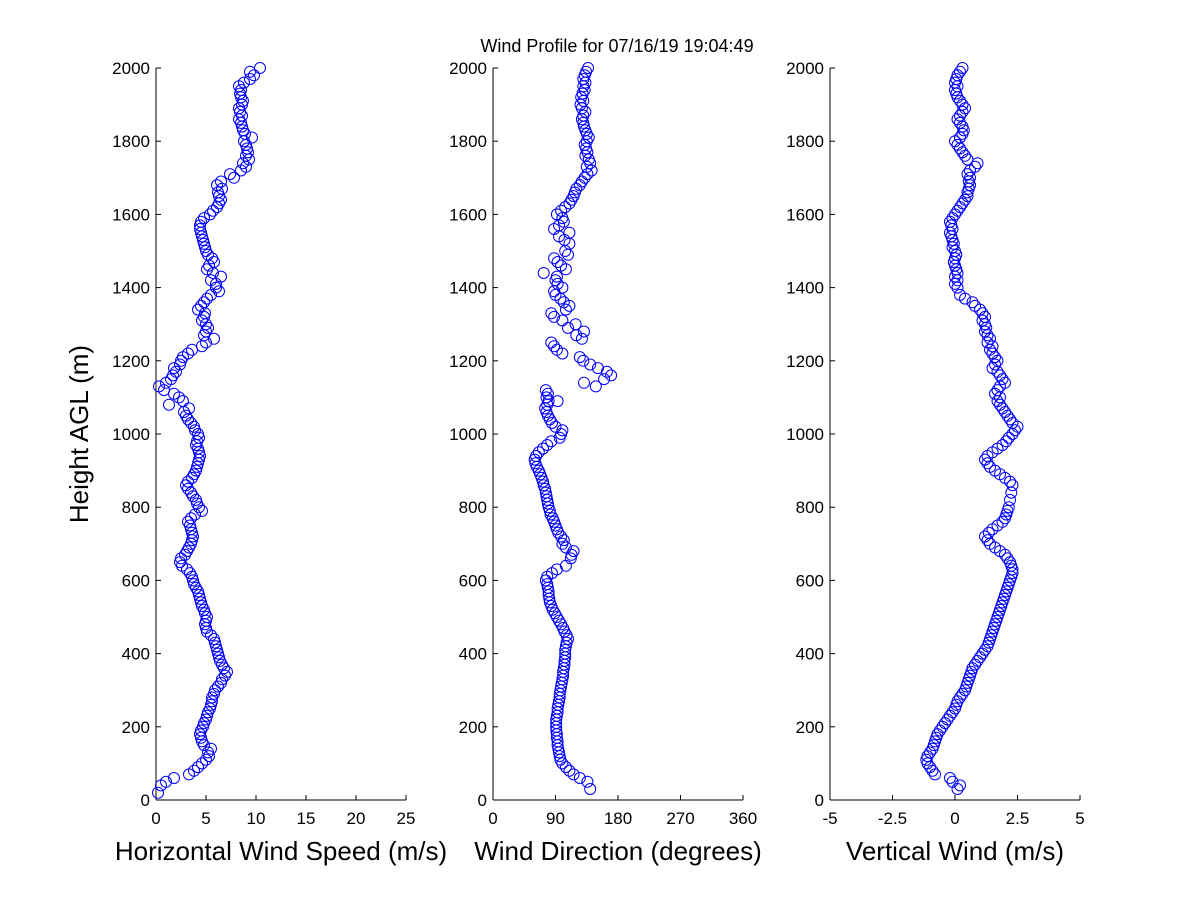 The width and height of the screenshot is (1200, 905). What do you see at coordinates (810, 654) in the screenshot?
I see `vertical-wind-y-tick-label: 400` at bounding box center [810, 654].